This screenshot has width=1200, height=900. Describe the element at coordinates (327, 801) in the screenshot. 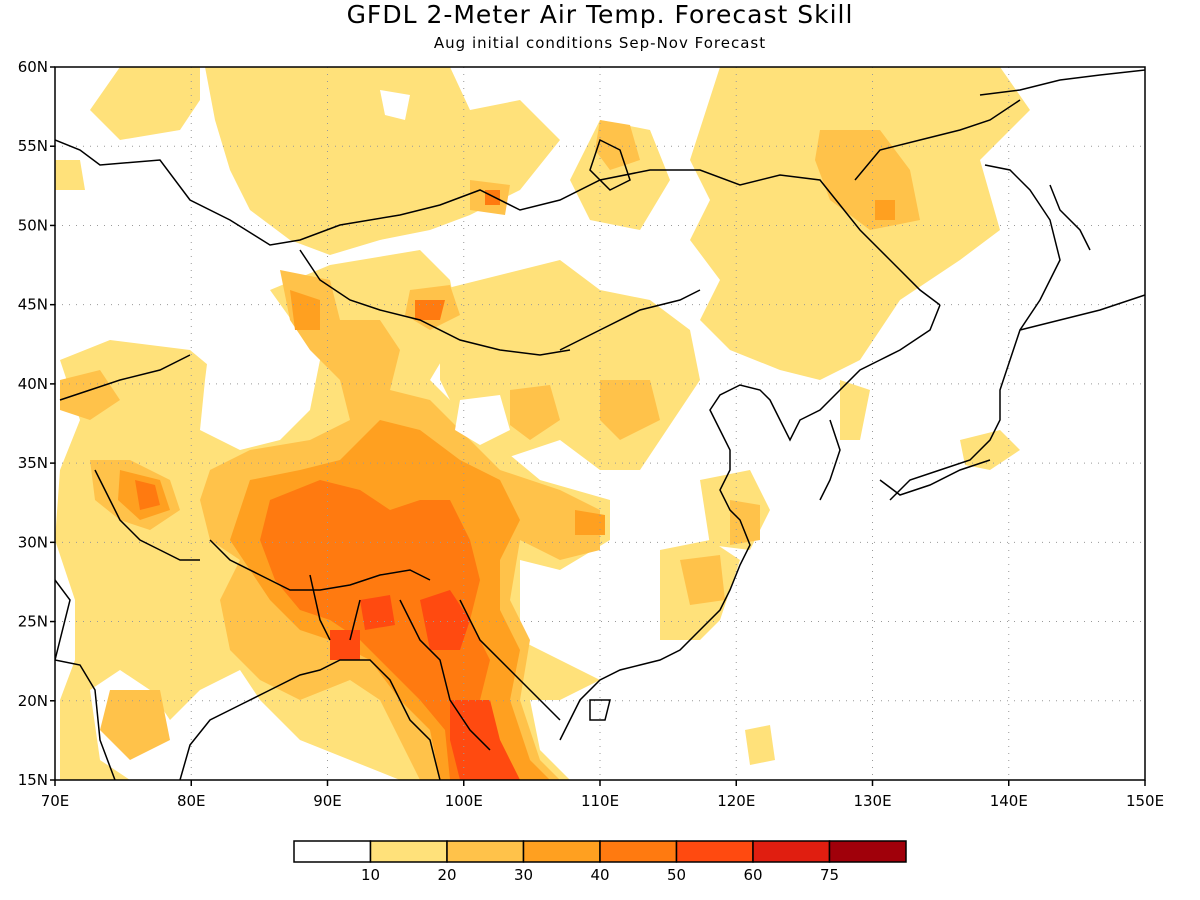

I see `tick-label-lon-90E: 90E` at that location.